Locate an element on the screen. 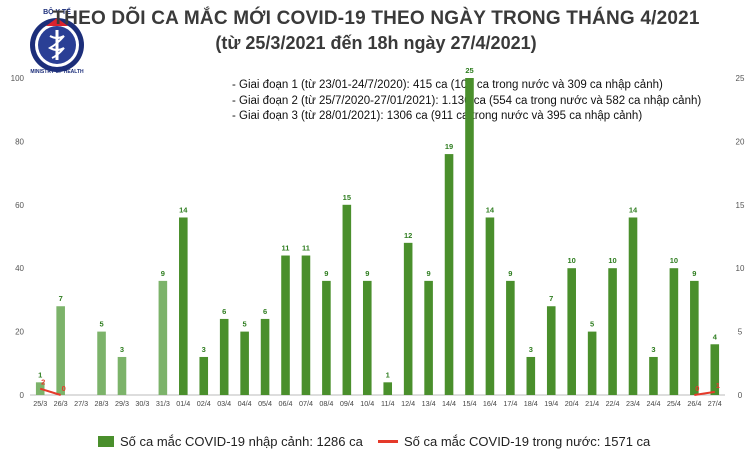  x-tick-label: 02/4 is located at coordinates (204, 403).